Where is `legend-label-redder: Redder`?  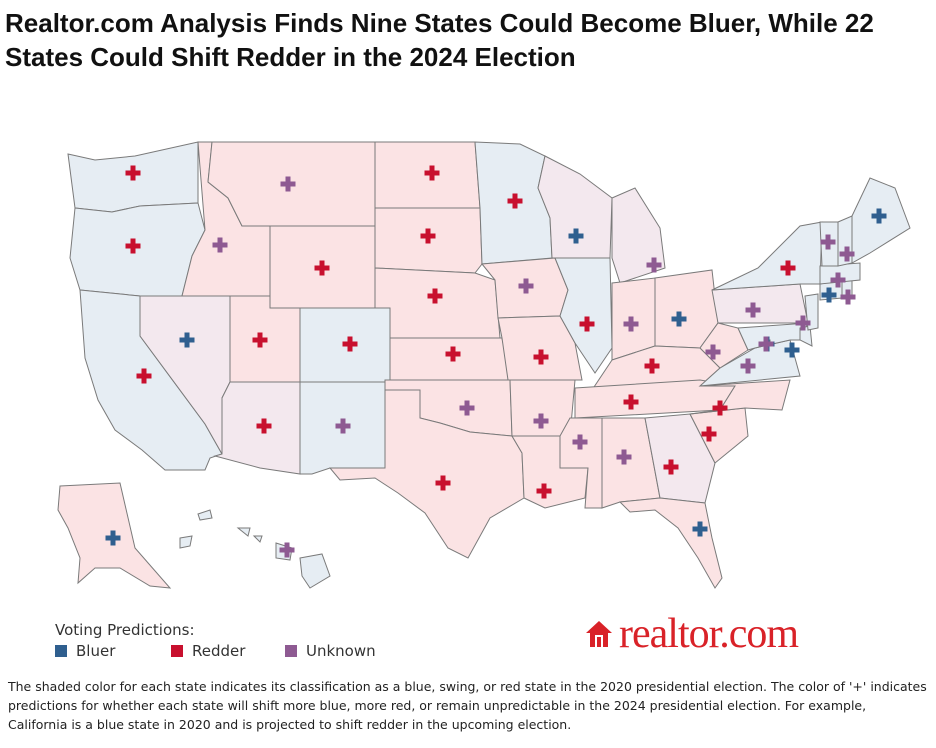 legend-label-redder: Redder is located at coordinates (219, 651).